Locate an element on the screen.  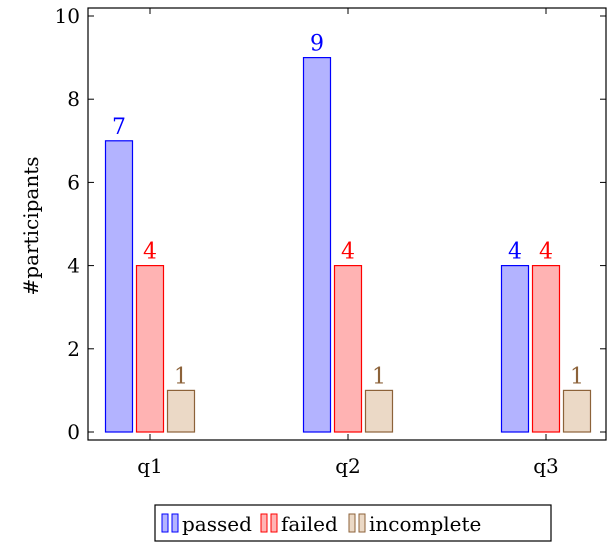
bar-failed-q3 is located at coordinates (546, 349).